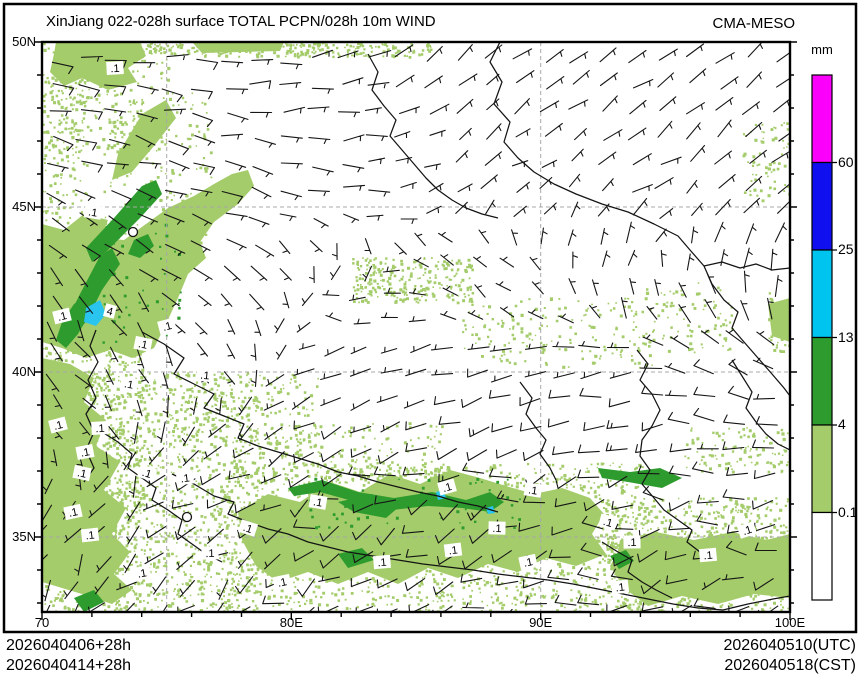  Describe the element at coordinates (24, 41) in the screenshot. I see `y-axis-tick-label: 50N` at that location.